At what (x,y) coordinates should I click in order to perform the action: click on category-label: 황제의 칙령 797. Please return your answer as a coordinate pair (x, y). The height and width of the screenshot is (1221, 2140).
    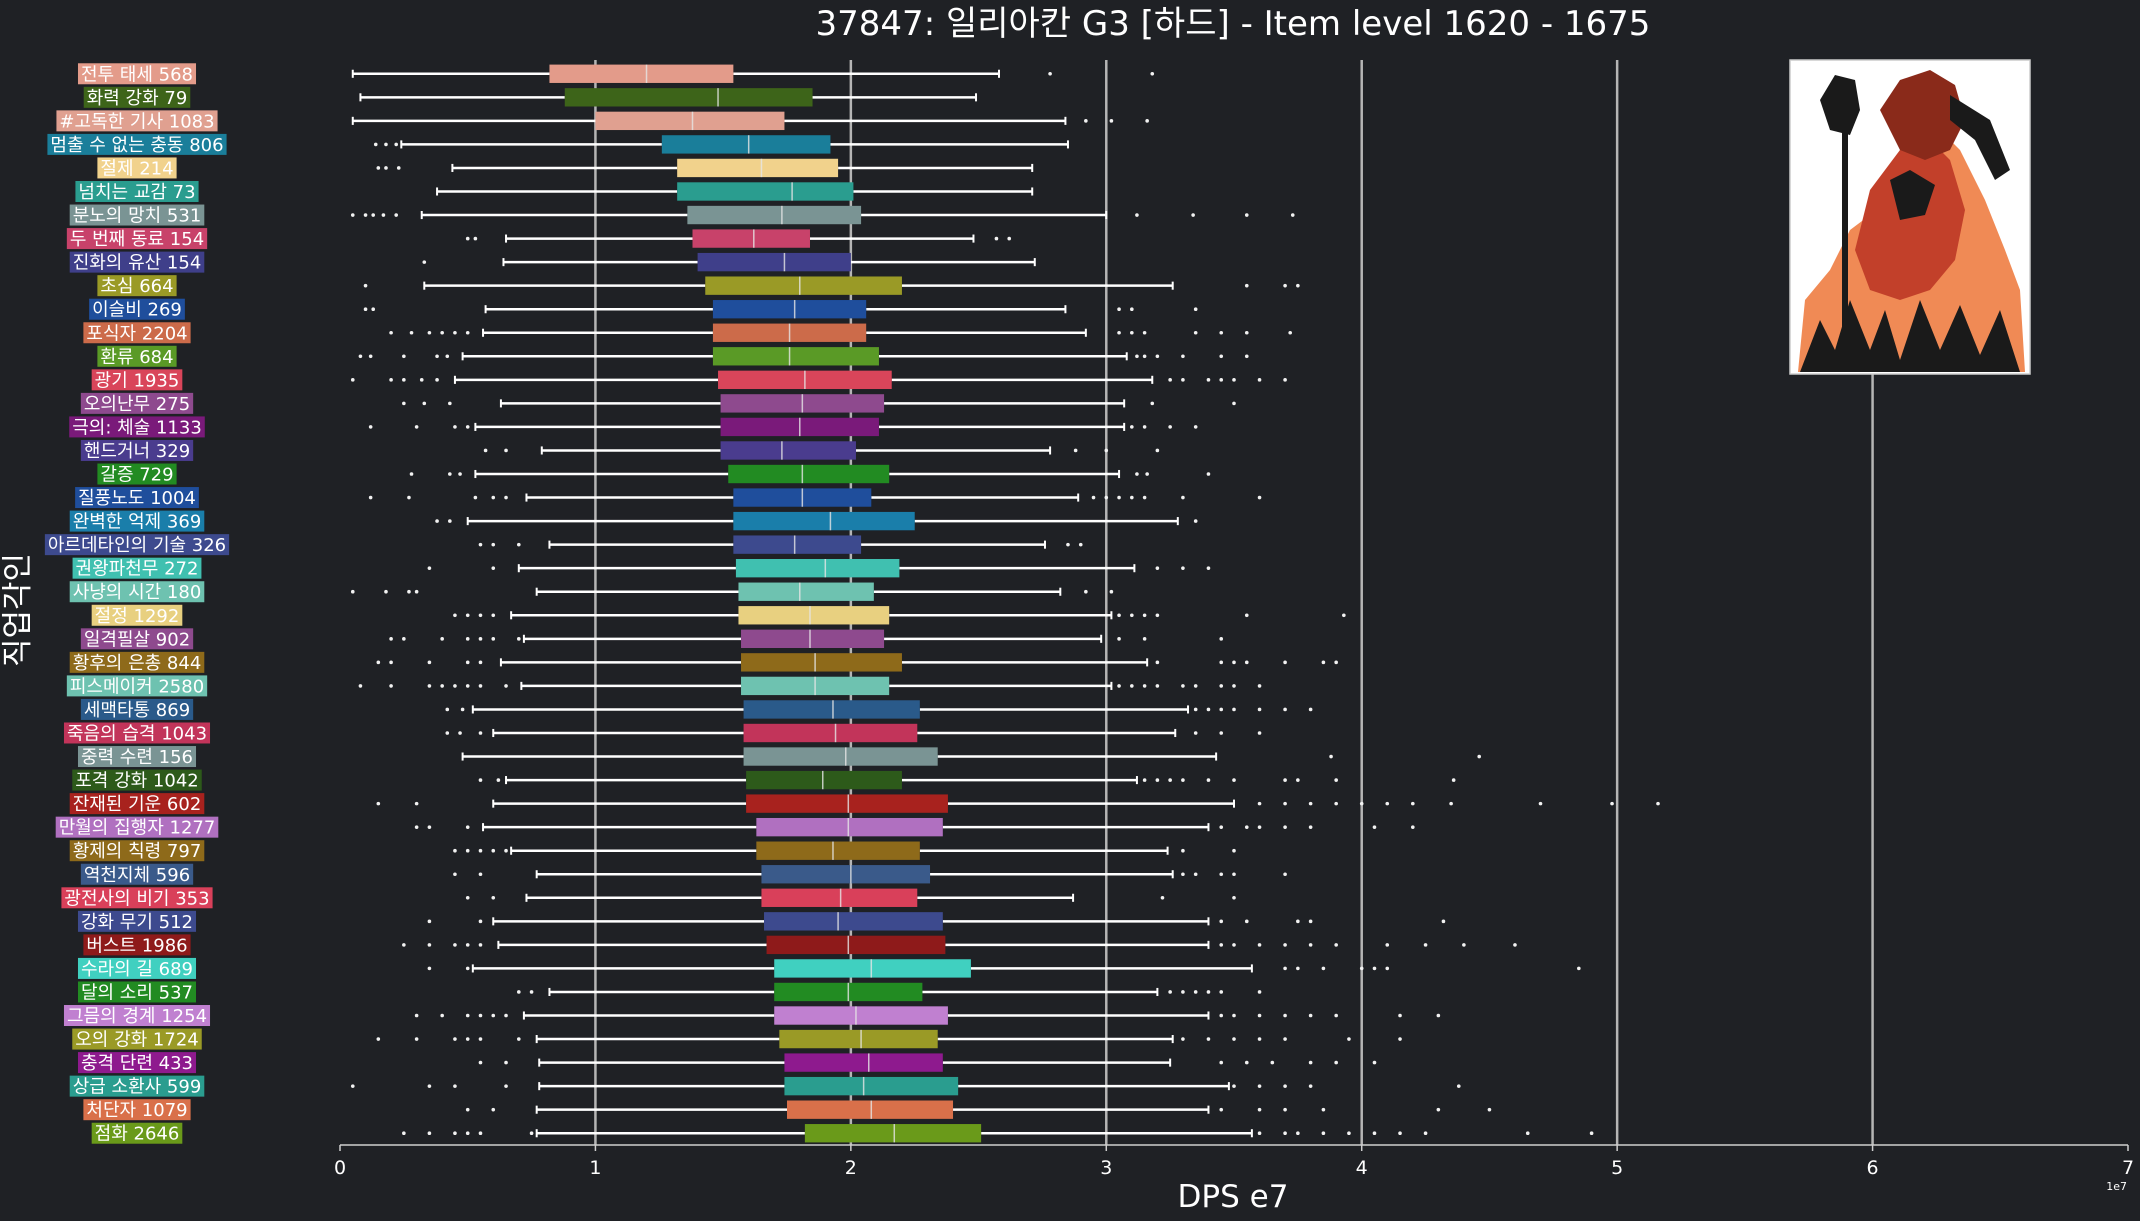
    Looking at the image, I should click on (137, 851).